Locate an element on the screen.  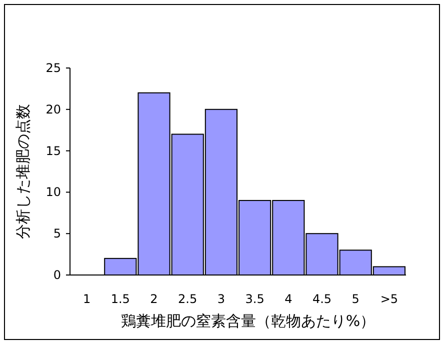
x-tick-label: 2 is located at coordinates (154, 299).